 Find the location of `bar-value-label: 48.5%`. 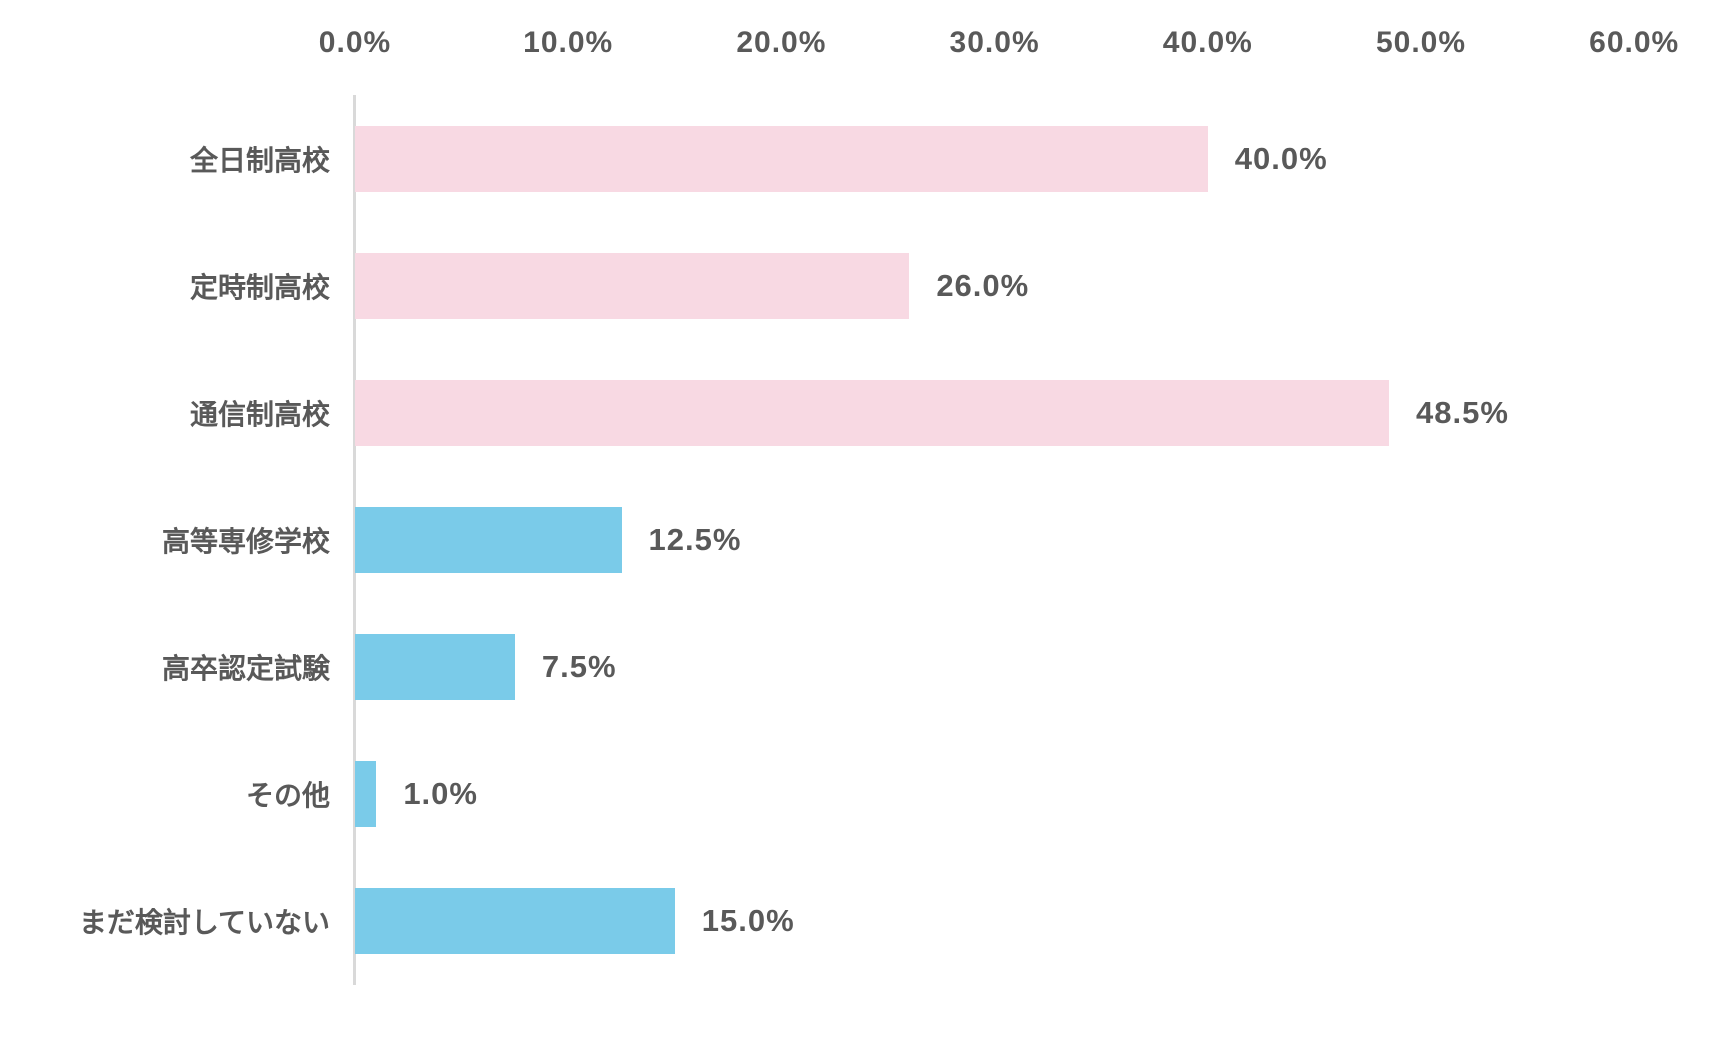

bar-value-label: 48.5% is located at coordinates (1462, 412).